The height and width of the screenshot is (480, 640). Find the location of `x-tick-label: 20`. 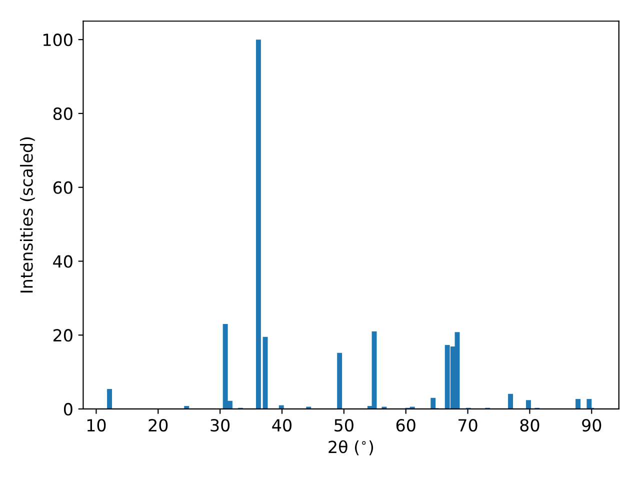

x-tick-label: 20 is located at coordinates (158, 425).